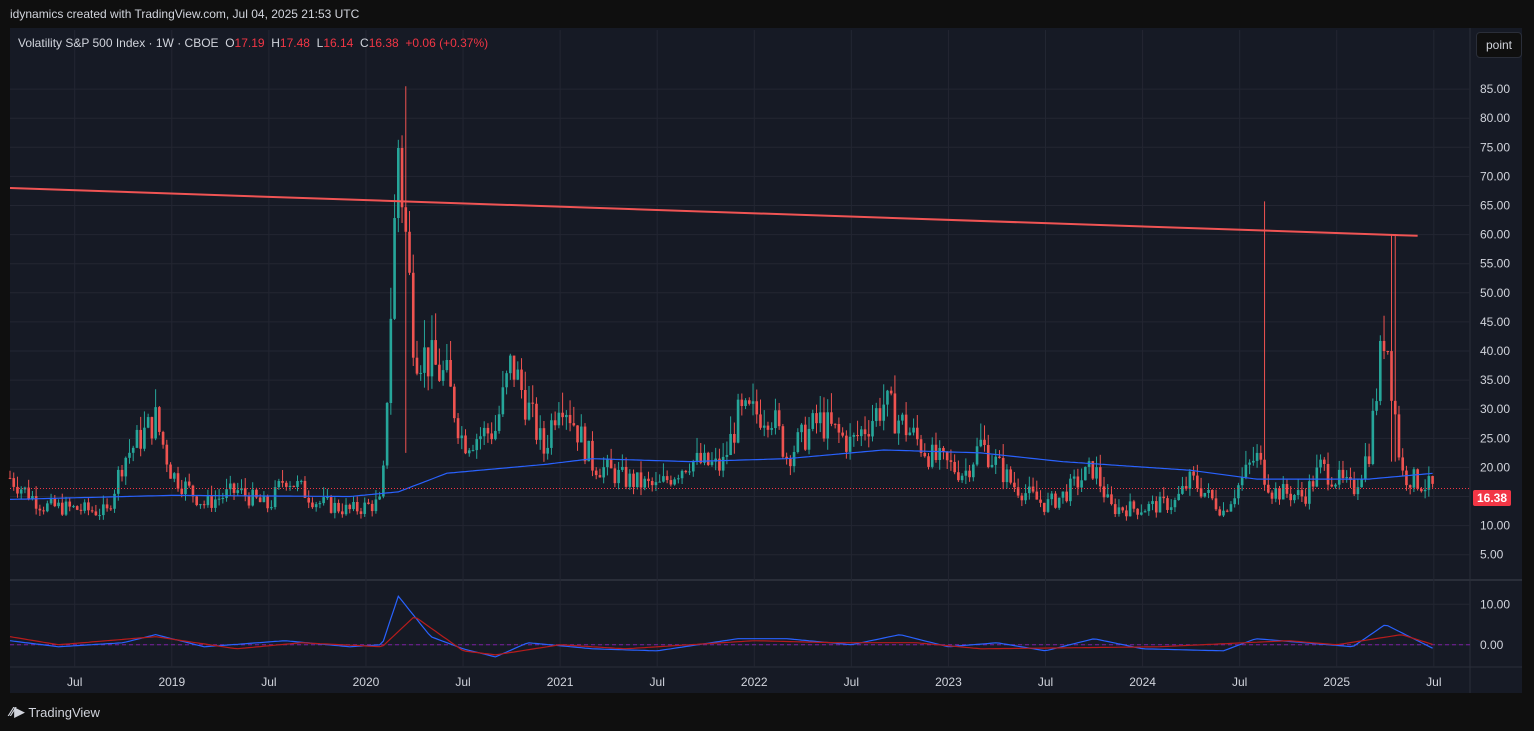 This screenshot has height=731, width=1534. I want to click on x-tick-label: 2019, so click(171, 682).